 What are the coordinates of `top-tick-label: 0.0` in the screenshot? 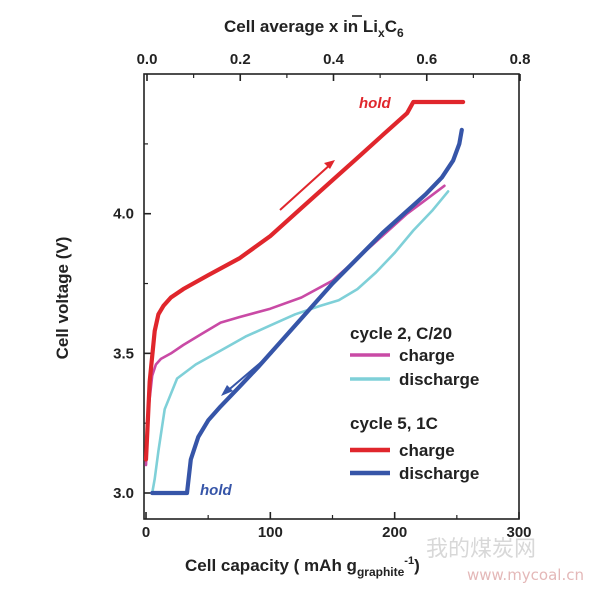 It's located at (147, 59).